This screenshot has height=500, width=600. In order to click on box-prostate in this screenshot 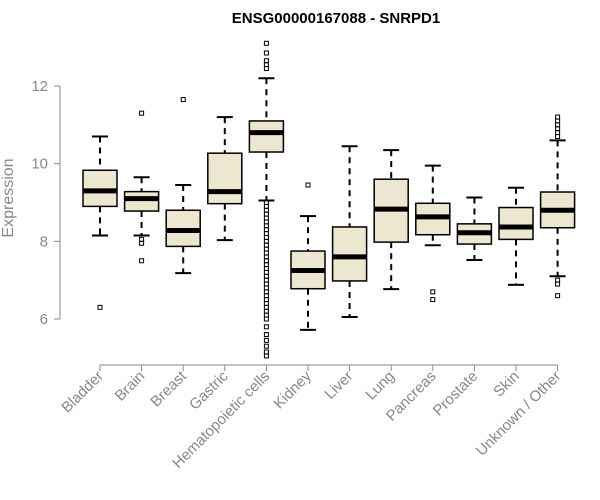, I will do `click(474, 228)`.